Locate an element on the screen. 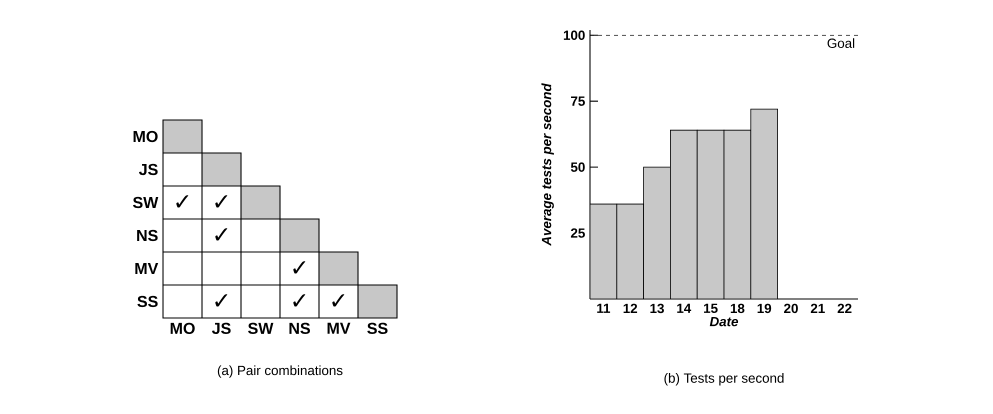  x-tick-label: 12 is located at coordinates (631, 309).